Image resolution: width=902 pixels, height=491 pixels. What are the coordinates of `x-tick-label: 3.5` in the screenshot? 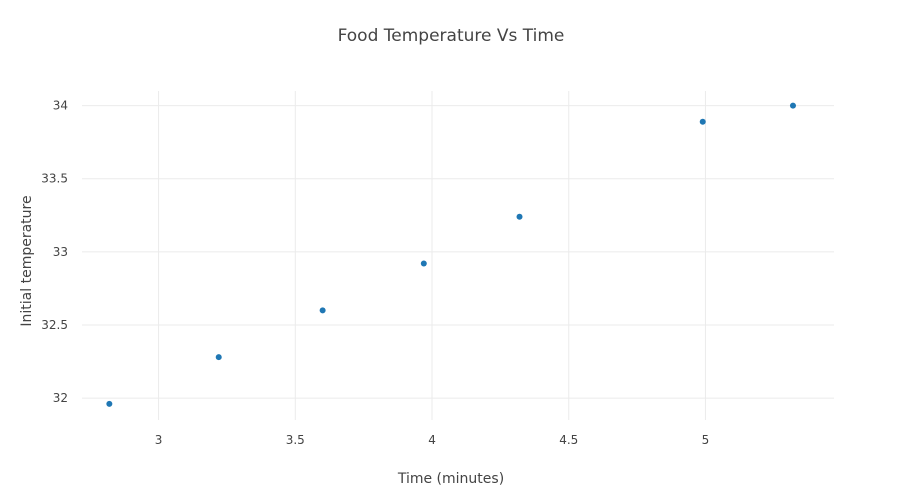 It's located at (295, 440).